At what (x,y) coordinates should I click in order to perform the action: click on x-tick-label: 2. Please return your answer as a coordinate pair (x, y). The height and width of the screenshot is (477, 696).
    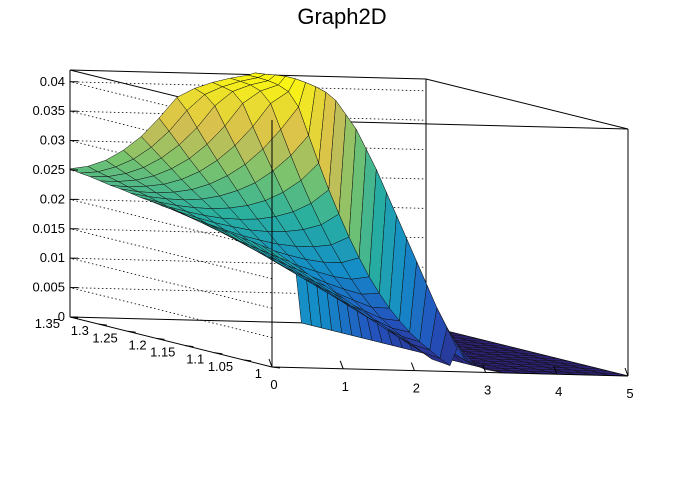
    Looking at the image, I should click on (416, 388).